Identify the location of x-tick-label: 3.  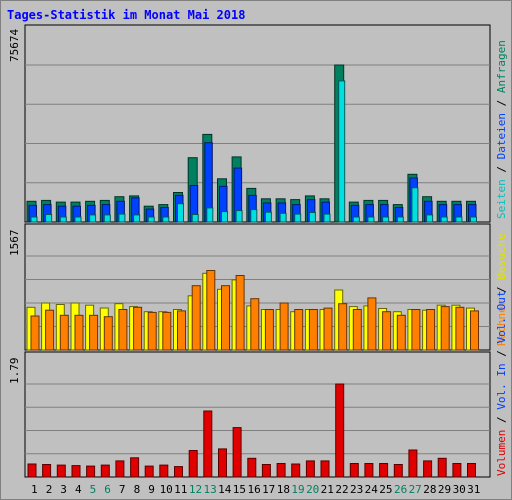
(63, 489).